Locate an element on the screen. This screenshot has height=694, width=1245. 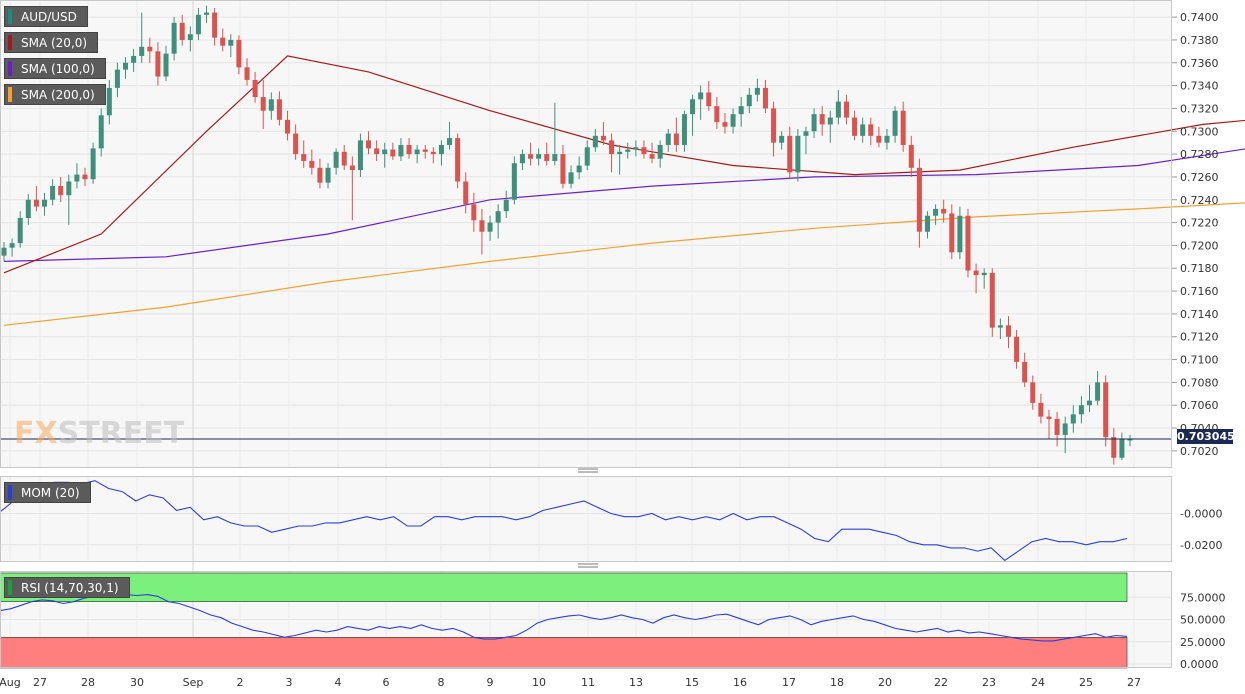
rsi-overbought-zone is located at coordinates (564, 587).